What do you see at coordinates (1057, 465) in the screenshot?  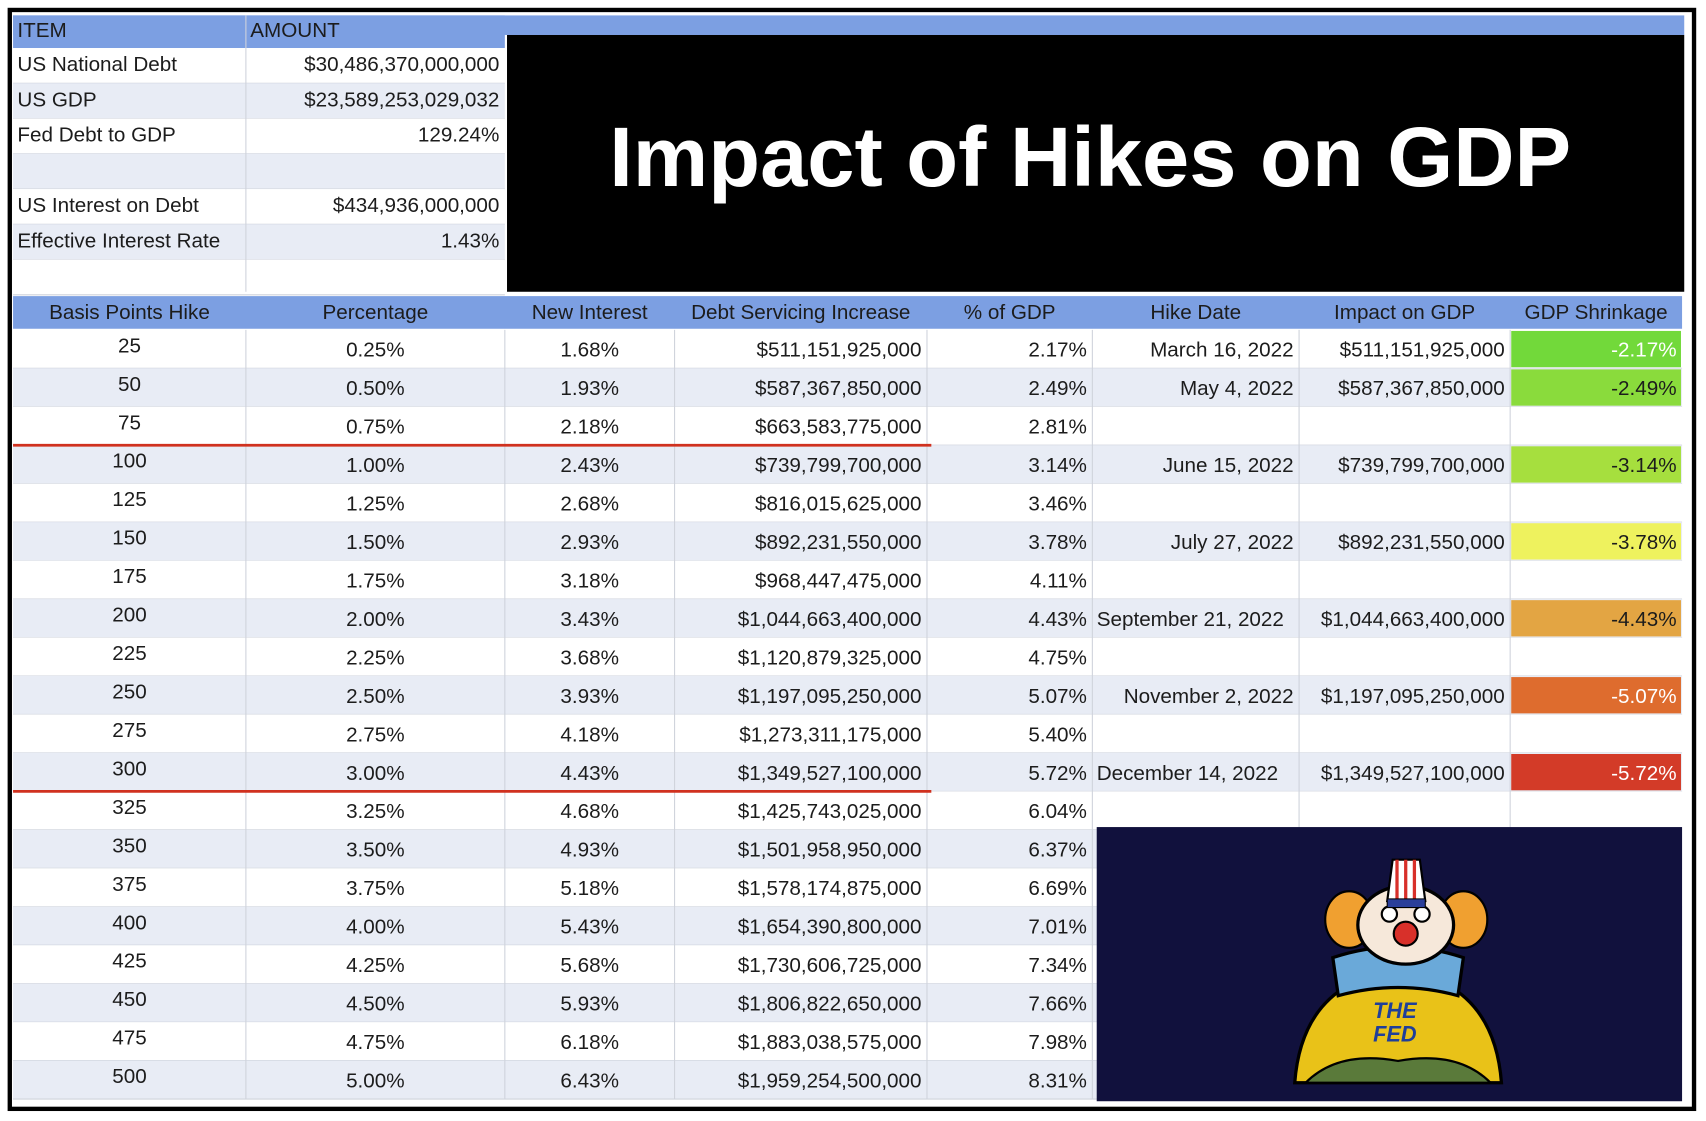 I see `cell: 3.14%` at bounding box center [1057, 465].